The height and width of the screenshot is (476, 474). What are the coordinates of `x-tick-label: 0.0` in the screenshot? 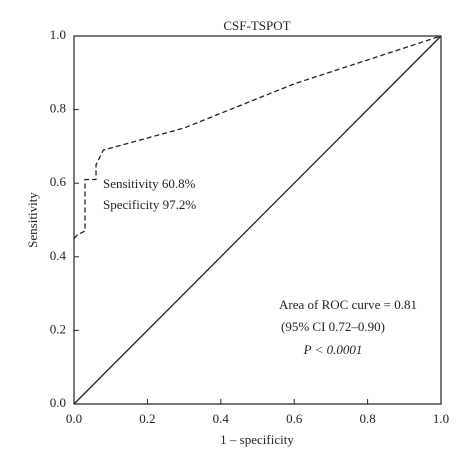 It's located at (74, 418).